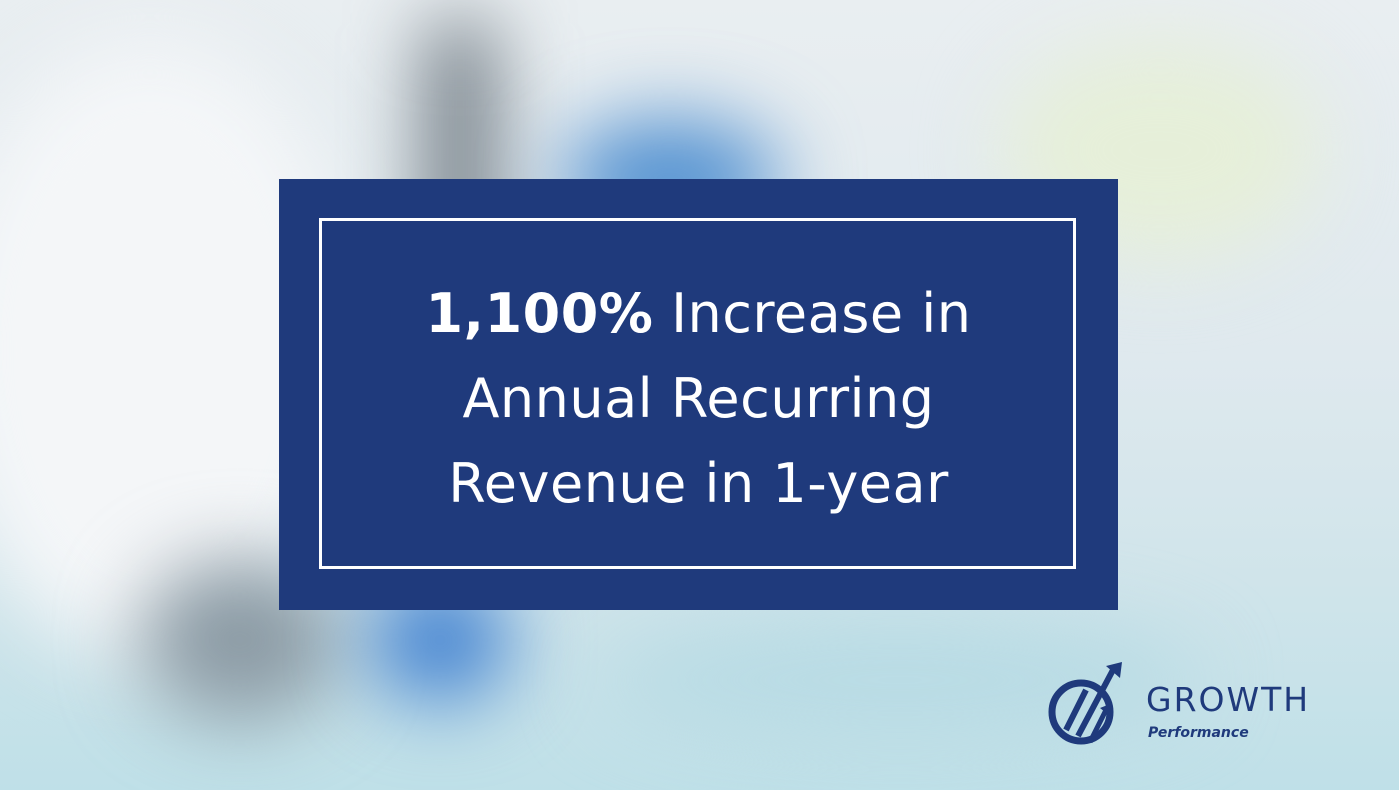  What do you see at coordinates (698, 483) in the screenshot?
I see `headline-line: Revenue in 1-year` at bounding box center [698, 483].